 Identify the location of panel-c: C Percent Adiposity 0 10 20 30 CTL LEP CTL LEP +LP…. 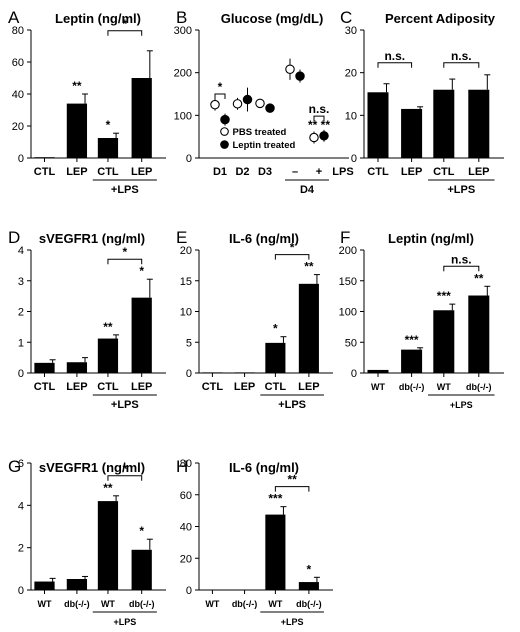
(422, 102).